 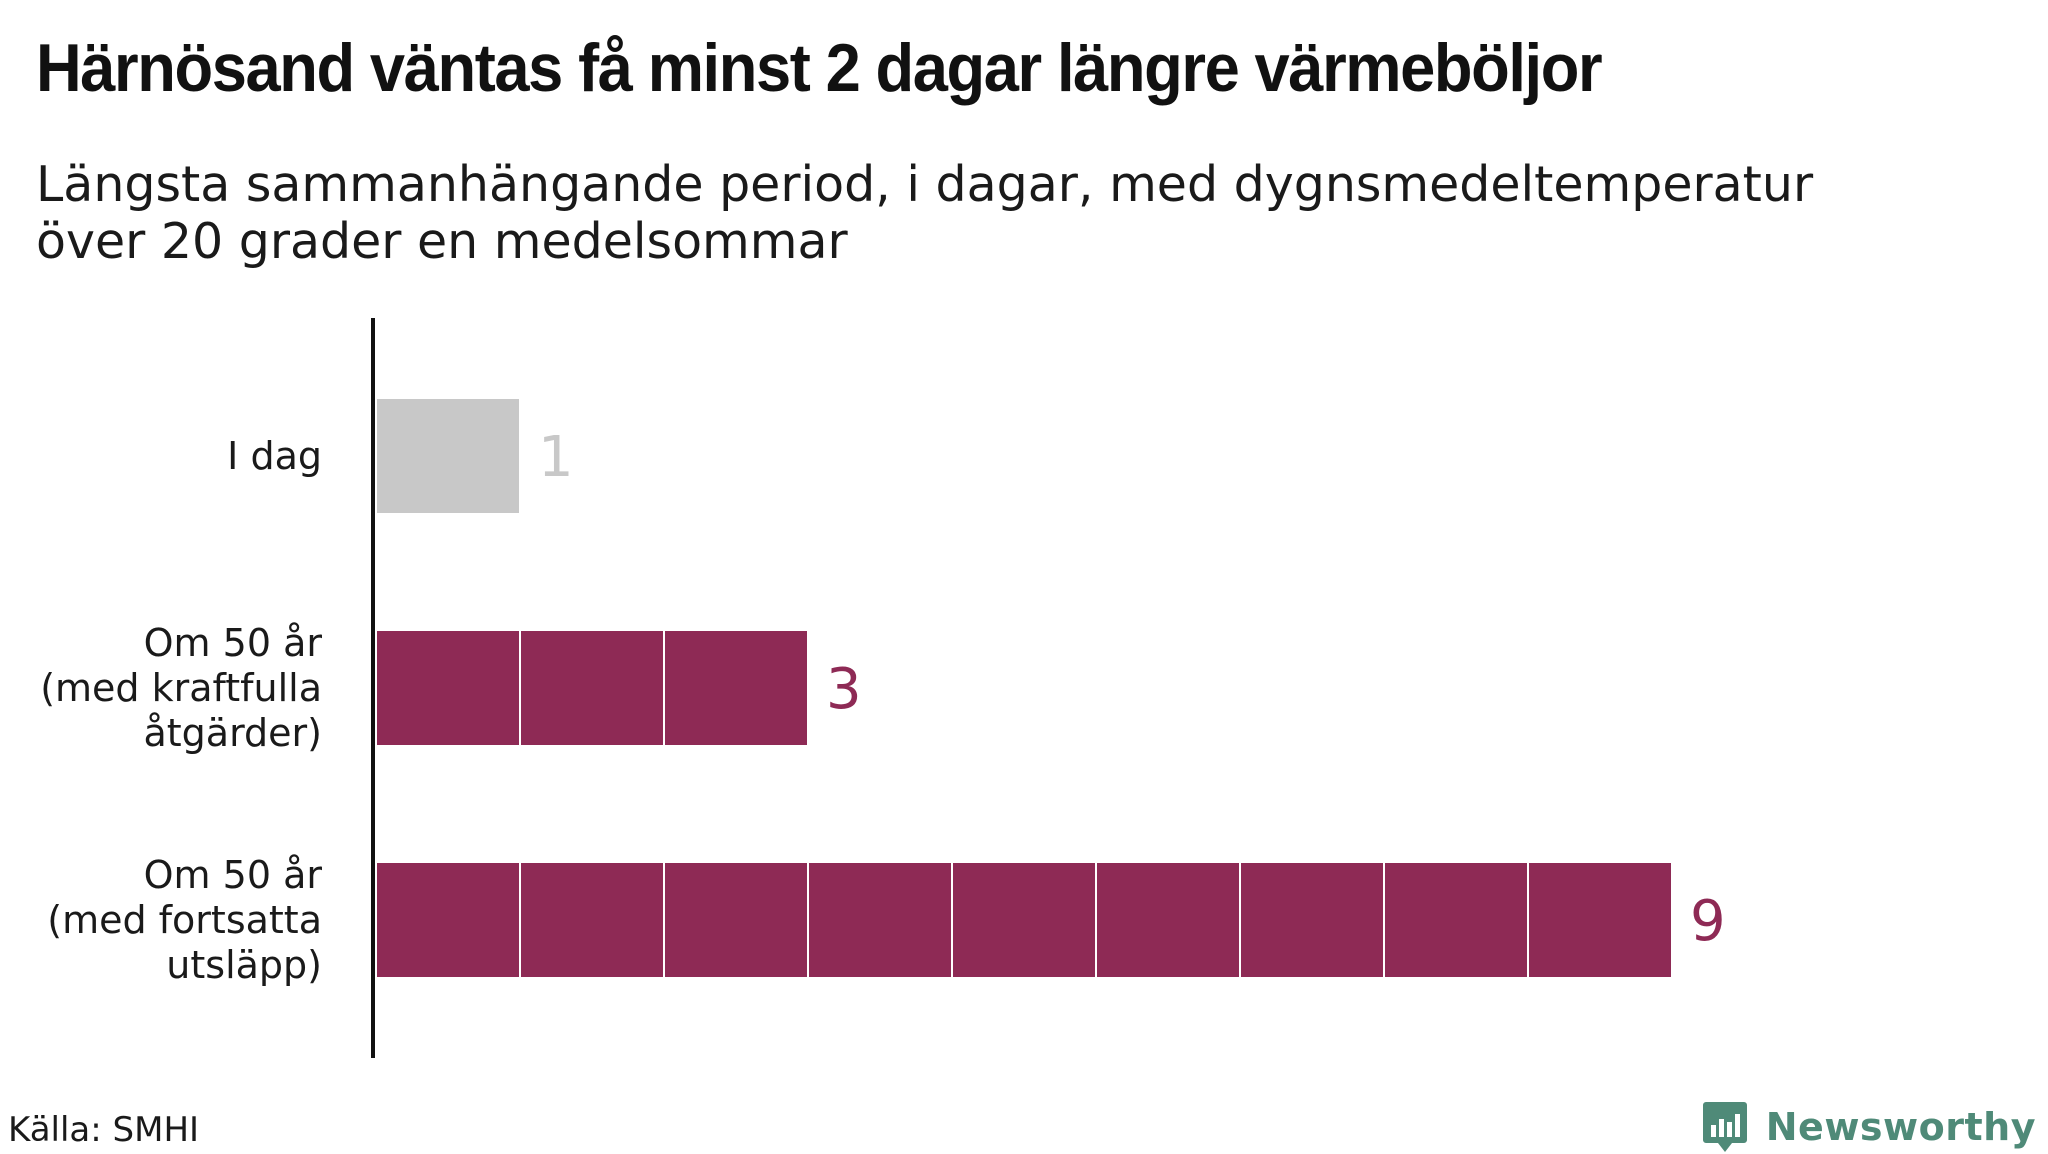 What do you see at coordinates (104, 1130) in the screenshot?
I see `source-note: Källa: SMHI` at bounding box center [104, 1130].